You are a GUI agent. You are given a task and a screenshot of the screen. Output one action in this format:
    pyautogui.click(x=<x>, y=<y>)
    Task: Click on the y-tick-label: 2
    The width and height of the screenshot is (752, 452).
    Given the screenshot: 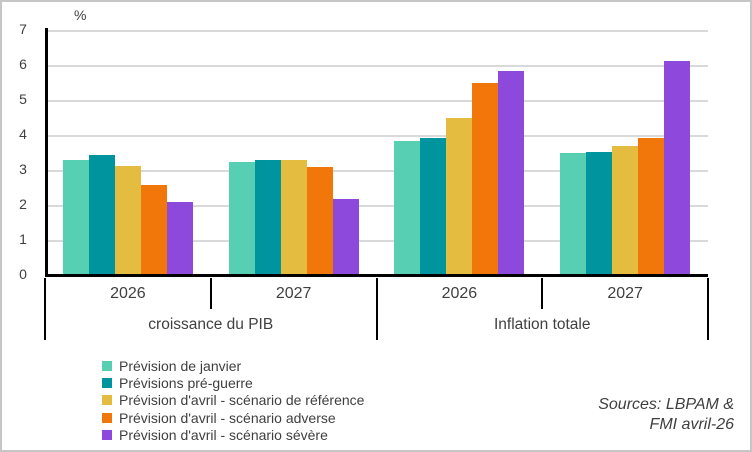 What is the action you would take?
    pyautogui.click(x=23, y=204)
    